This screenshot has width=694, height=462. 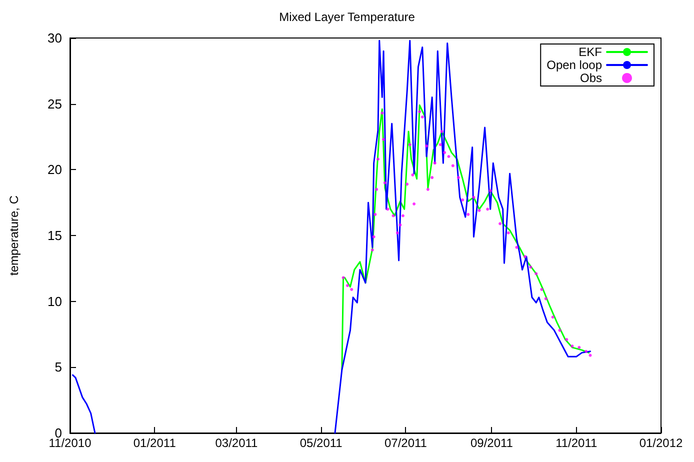 I want to click on y-tick-label: 25, so click(x=55, y=104).